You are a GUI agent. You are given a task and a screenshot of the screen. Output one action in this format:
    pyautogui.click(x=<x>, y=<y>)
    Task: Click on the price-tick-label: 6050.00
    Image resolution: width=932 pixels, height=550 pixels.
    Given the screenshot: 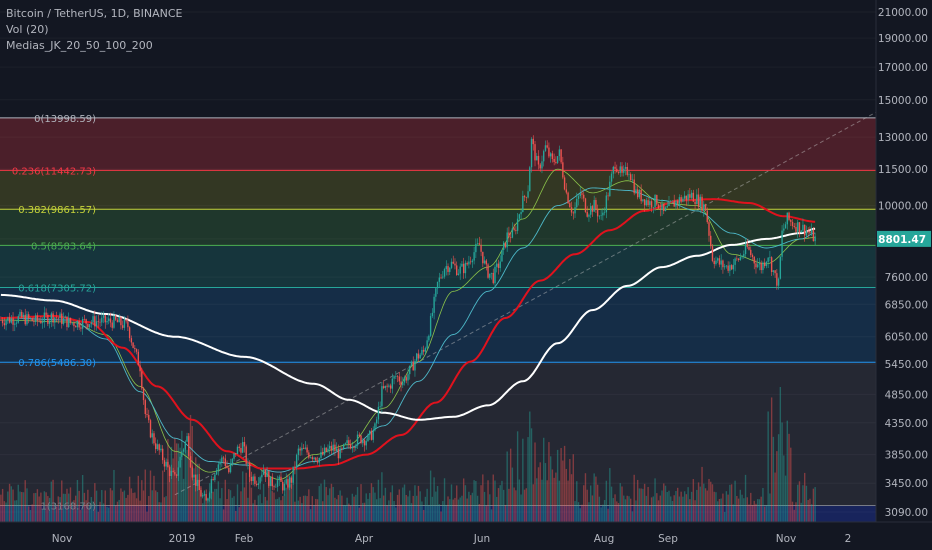 What is the action you would take?
    pyautogui.click(x=906, y=338)
    